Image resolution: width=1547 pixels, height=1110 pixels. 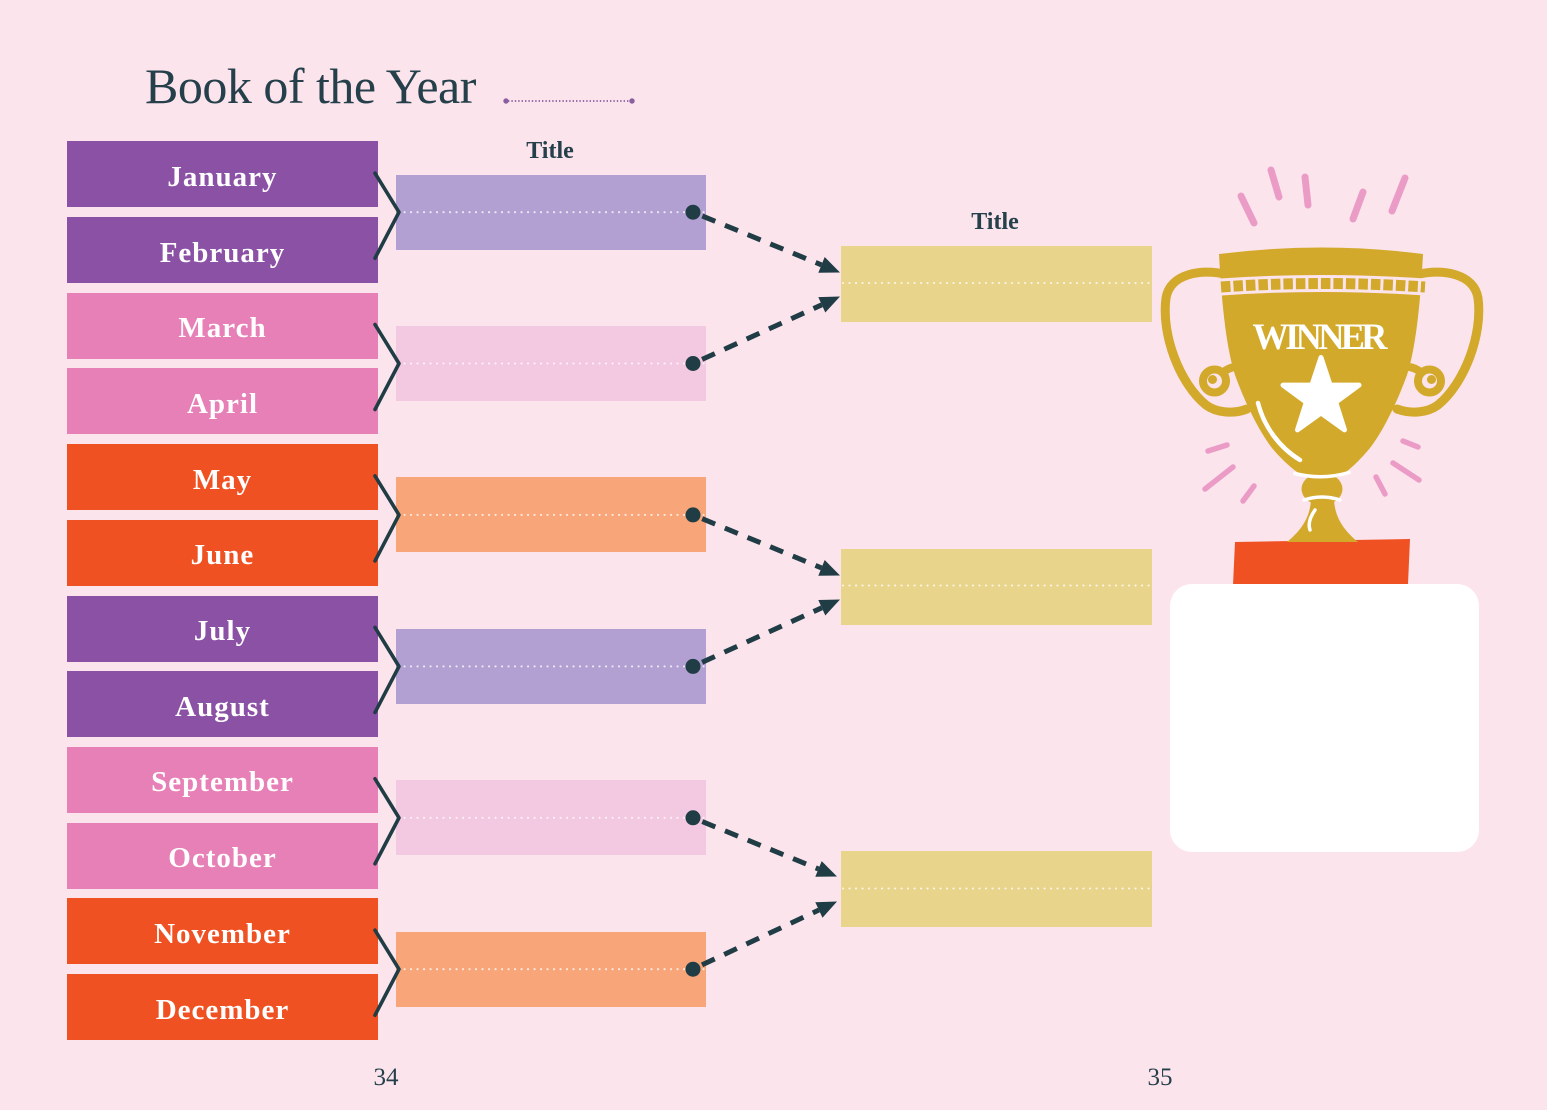 What do you see at coordinates (1321, 336) in the screenshot?
I see `svg-text: WINNER` at bounding box center [1321, 336].